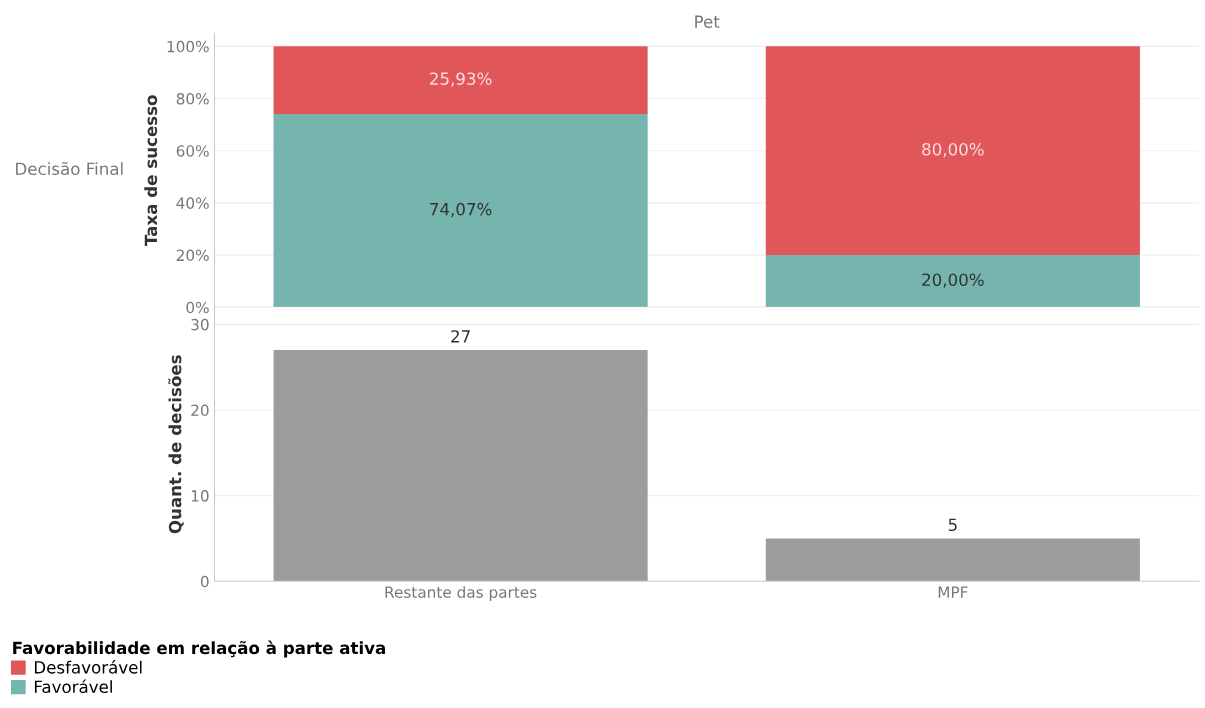 This screenshot has width=1205, height=708. I want to click on y-tick-label: 40%, so click(192, 203).